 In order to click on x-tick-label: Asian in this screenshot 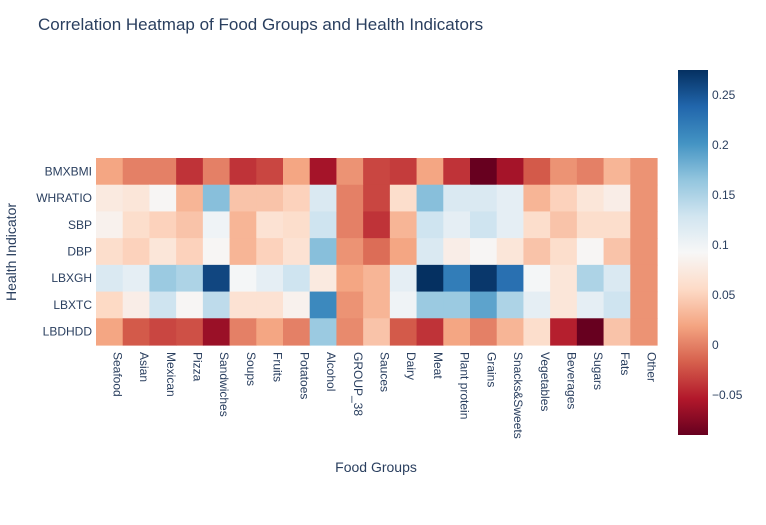, I will do `click(144, 367)`.